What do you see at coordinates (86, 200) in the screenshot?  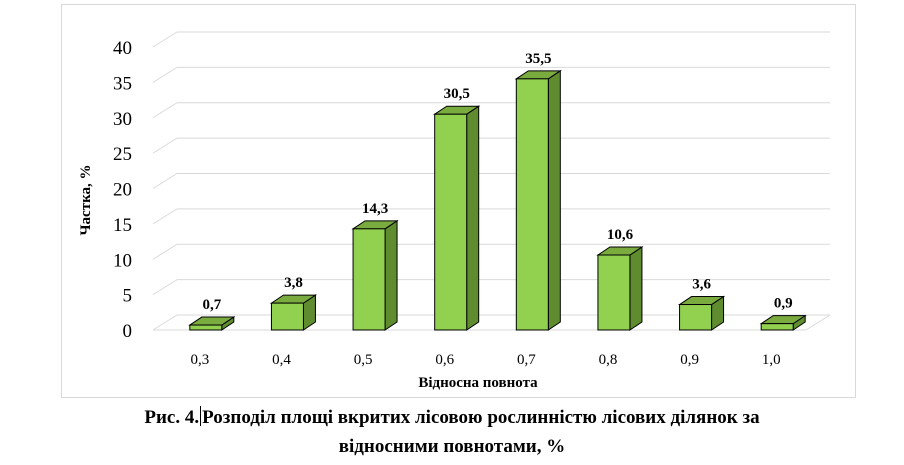 I see `y-axis-title: Частка, %` at bounding box center [86, 200].